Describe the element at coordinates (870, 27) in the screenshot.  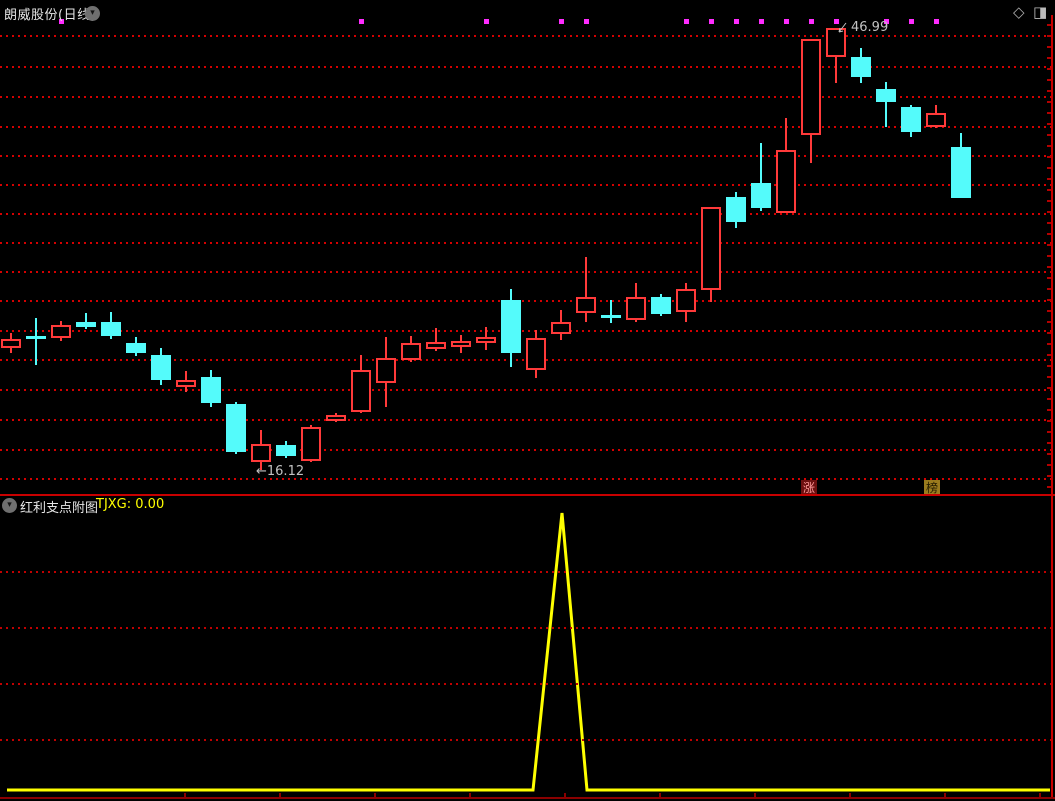
I see `high-price-label: 46.99` at that location.